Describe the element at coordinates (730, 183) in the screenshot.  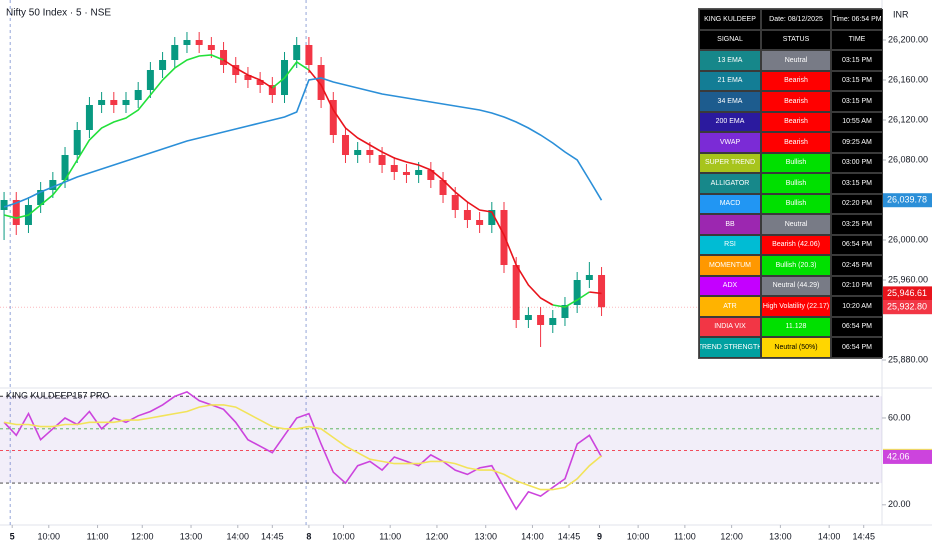
I see `table-cell: ALLIGATOR` at that location.